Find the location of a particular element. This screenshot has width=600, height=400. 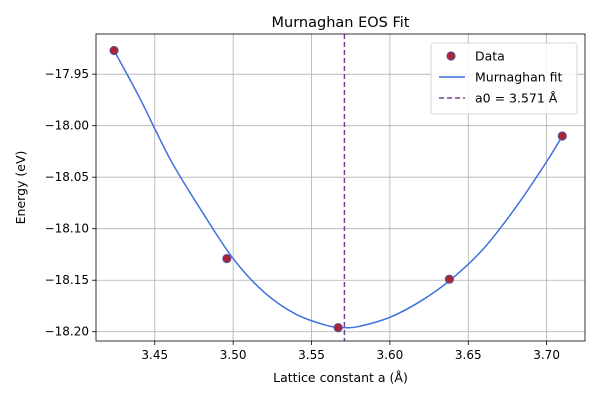

x-tick-label: 3.65 is located at coordinates (468, 355).